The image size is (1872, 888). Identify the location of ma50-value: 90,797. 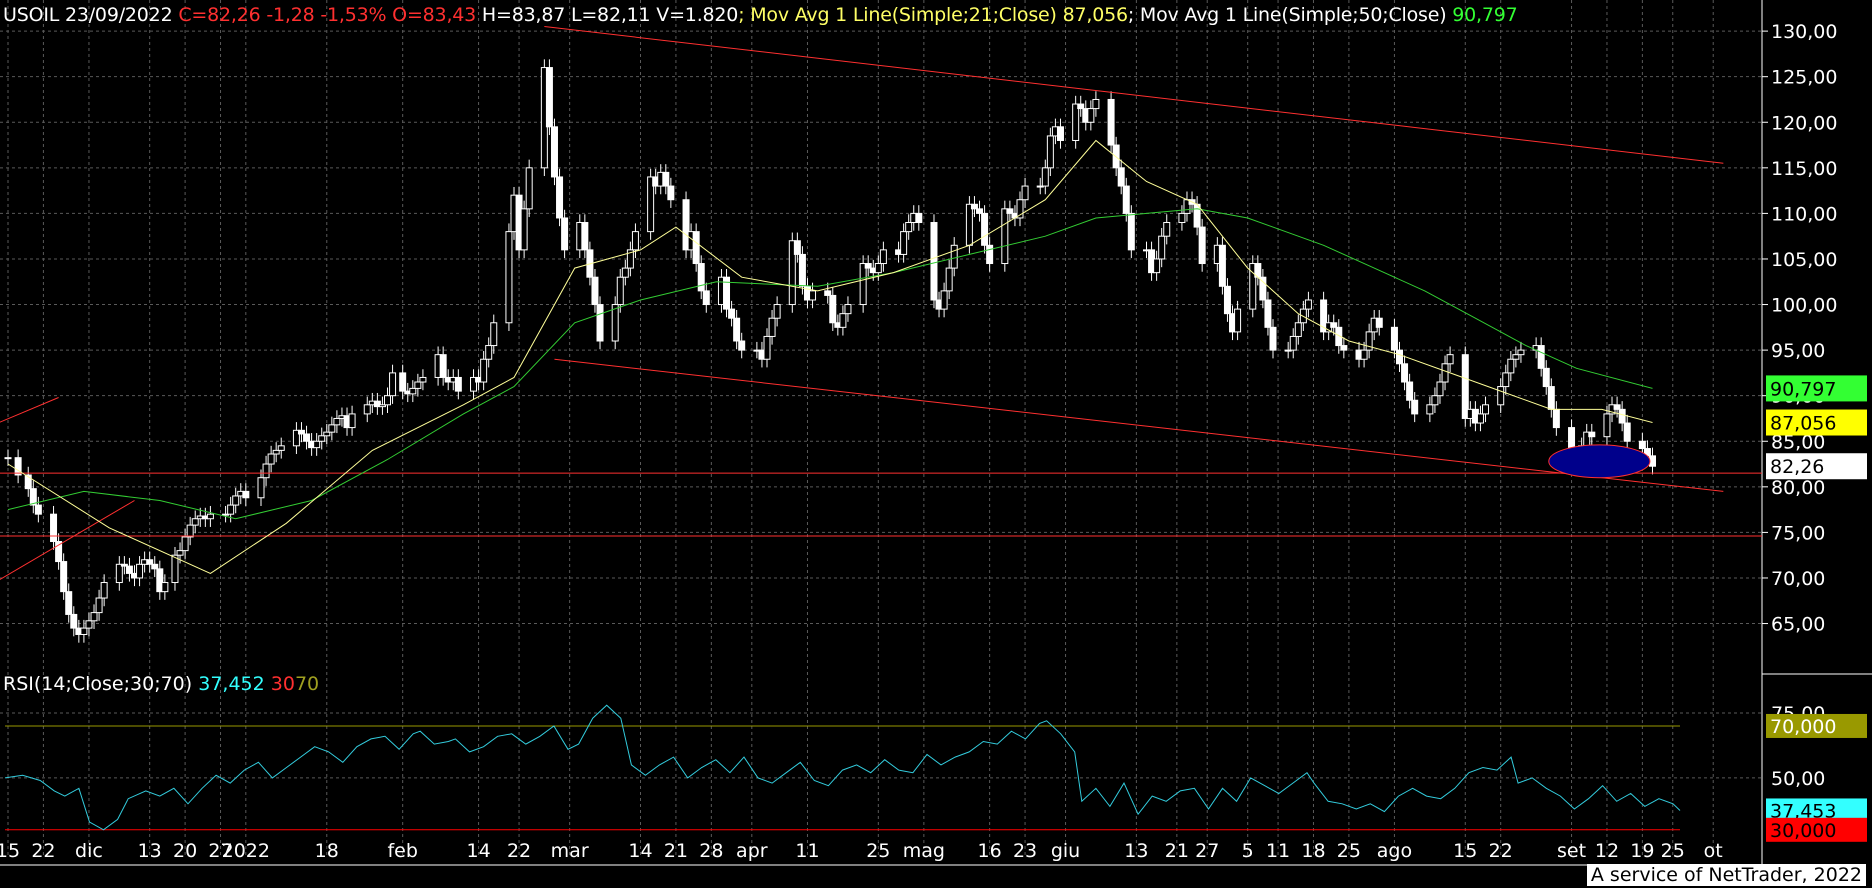
(1485, 15).